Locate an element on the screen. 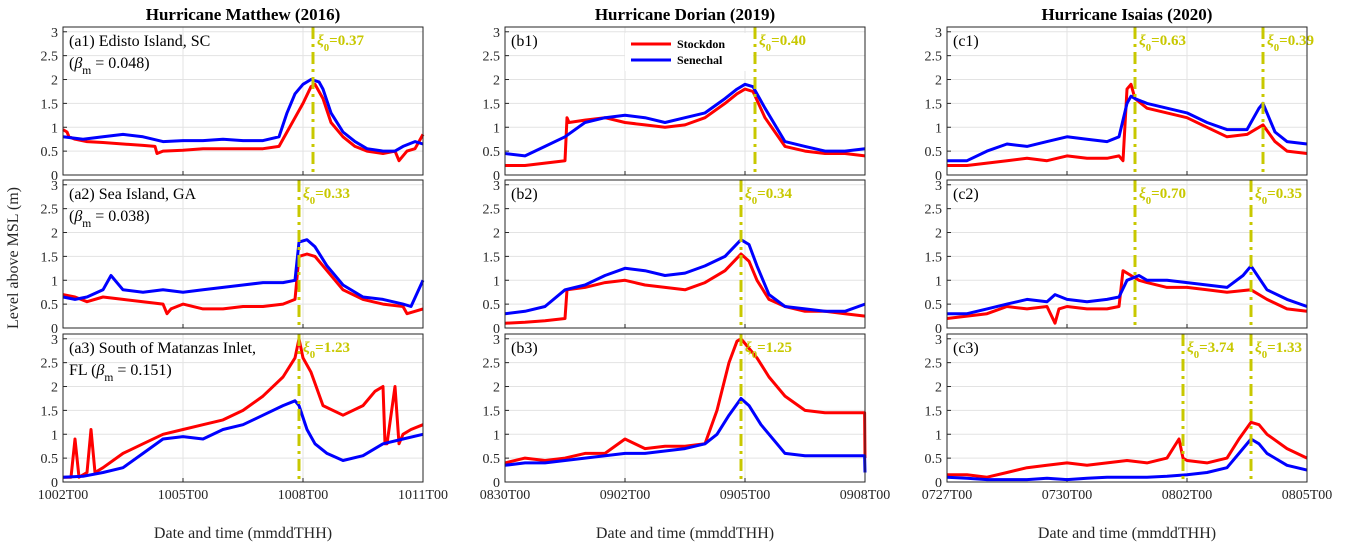  legend-label-senechal: Senechal is located at coordinates (700, 60).